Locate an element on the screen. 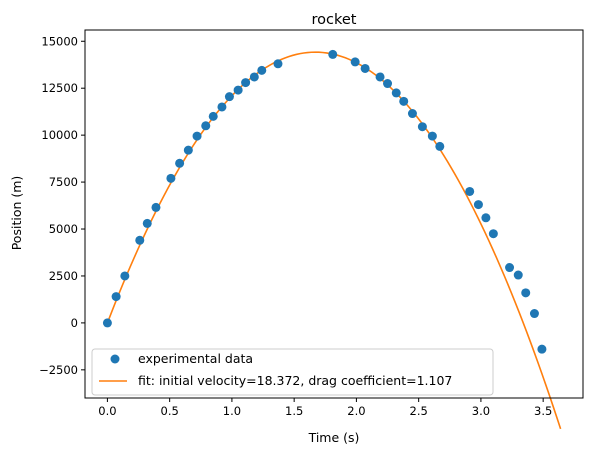 This screenshot has width=595, height=455. x-tick-label: 1.0 is located at coordinates (232, 411).